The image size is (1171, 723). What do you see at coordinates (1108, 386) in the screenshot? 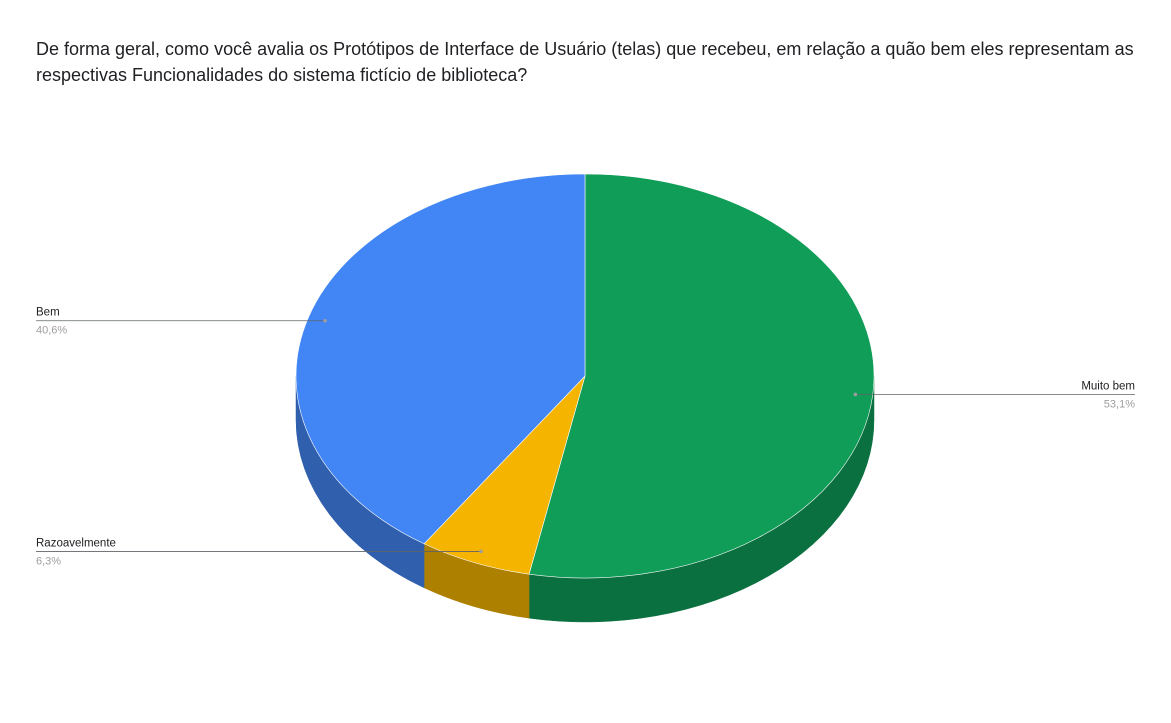
I see `slice-label-muito-bem: Muito bem` at bounding box center [1108, 386].